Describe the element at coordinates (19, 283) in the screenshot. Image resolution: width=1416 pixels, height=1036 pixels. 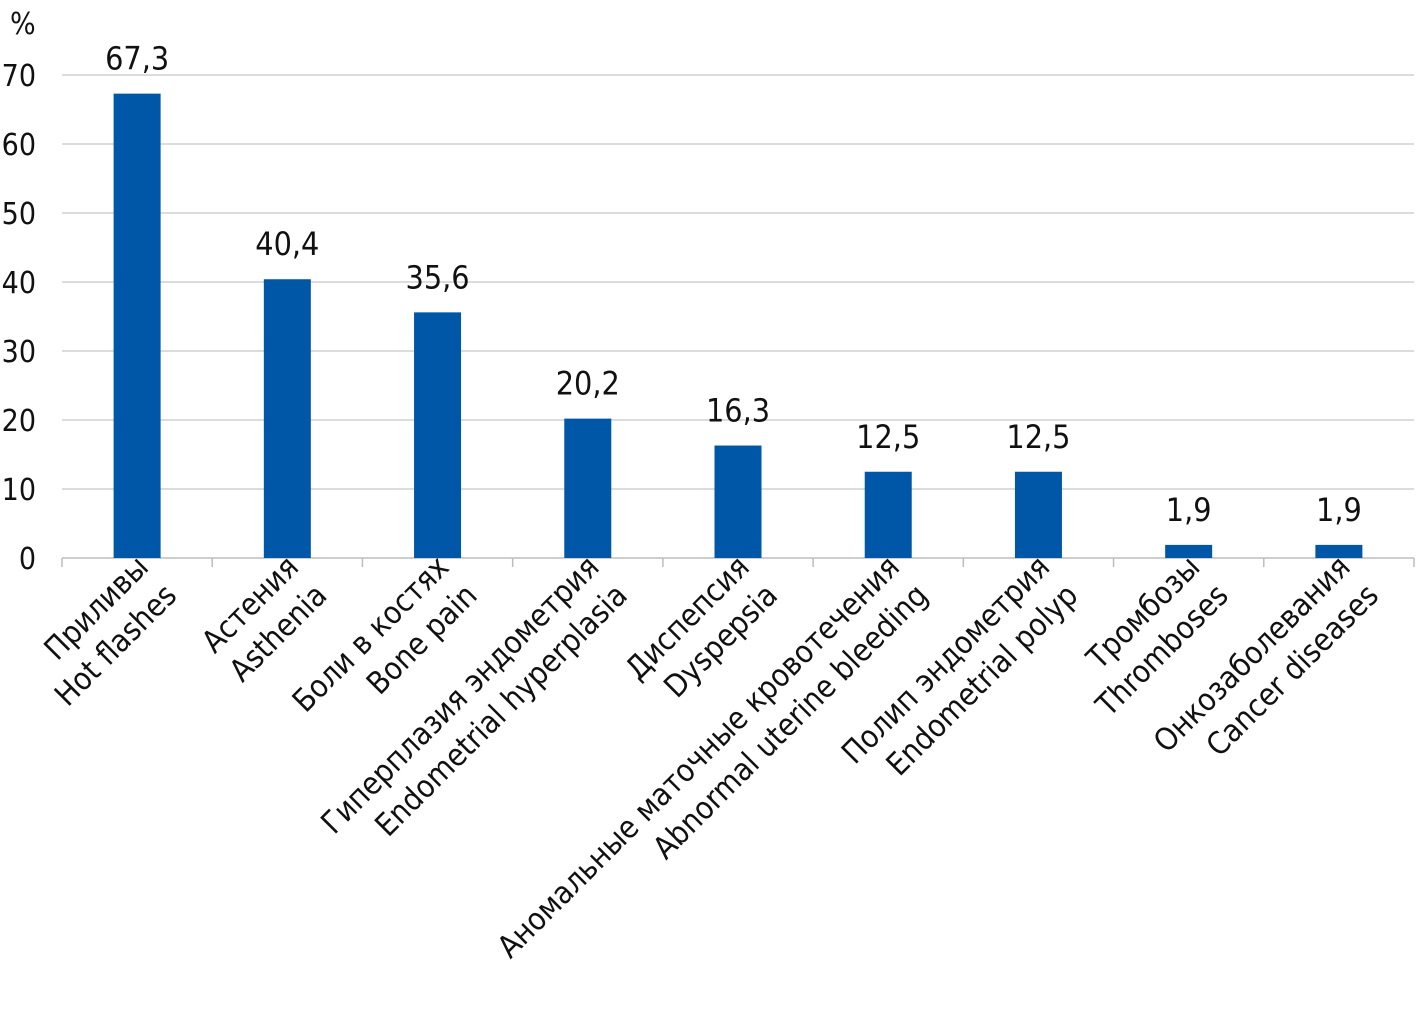
I see `y-tick-label: 40` at that location.